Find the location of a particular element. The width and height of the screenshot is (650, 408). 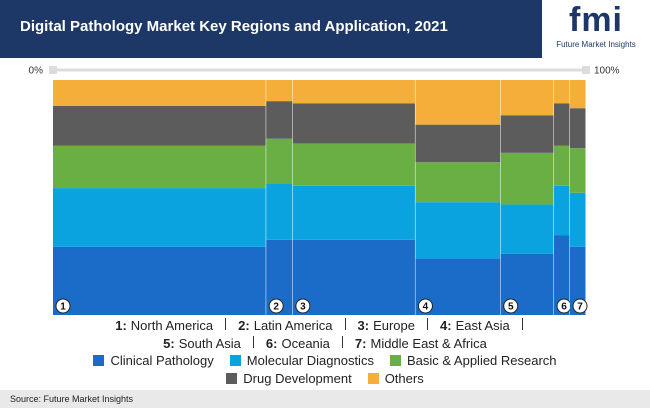

key-label: 3 is located at coordinates (303, 307).